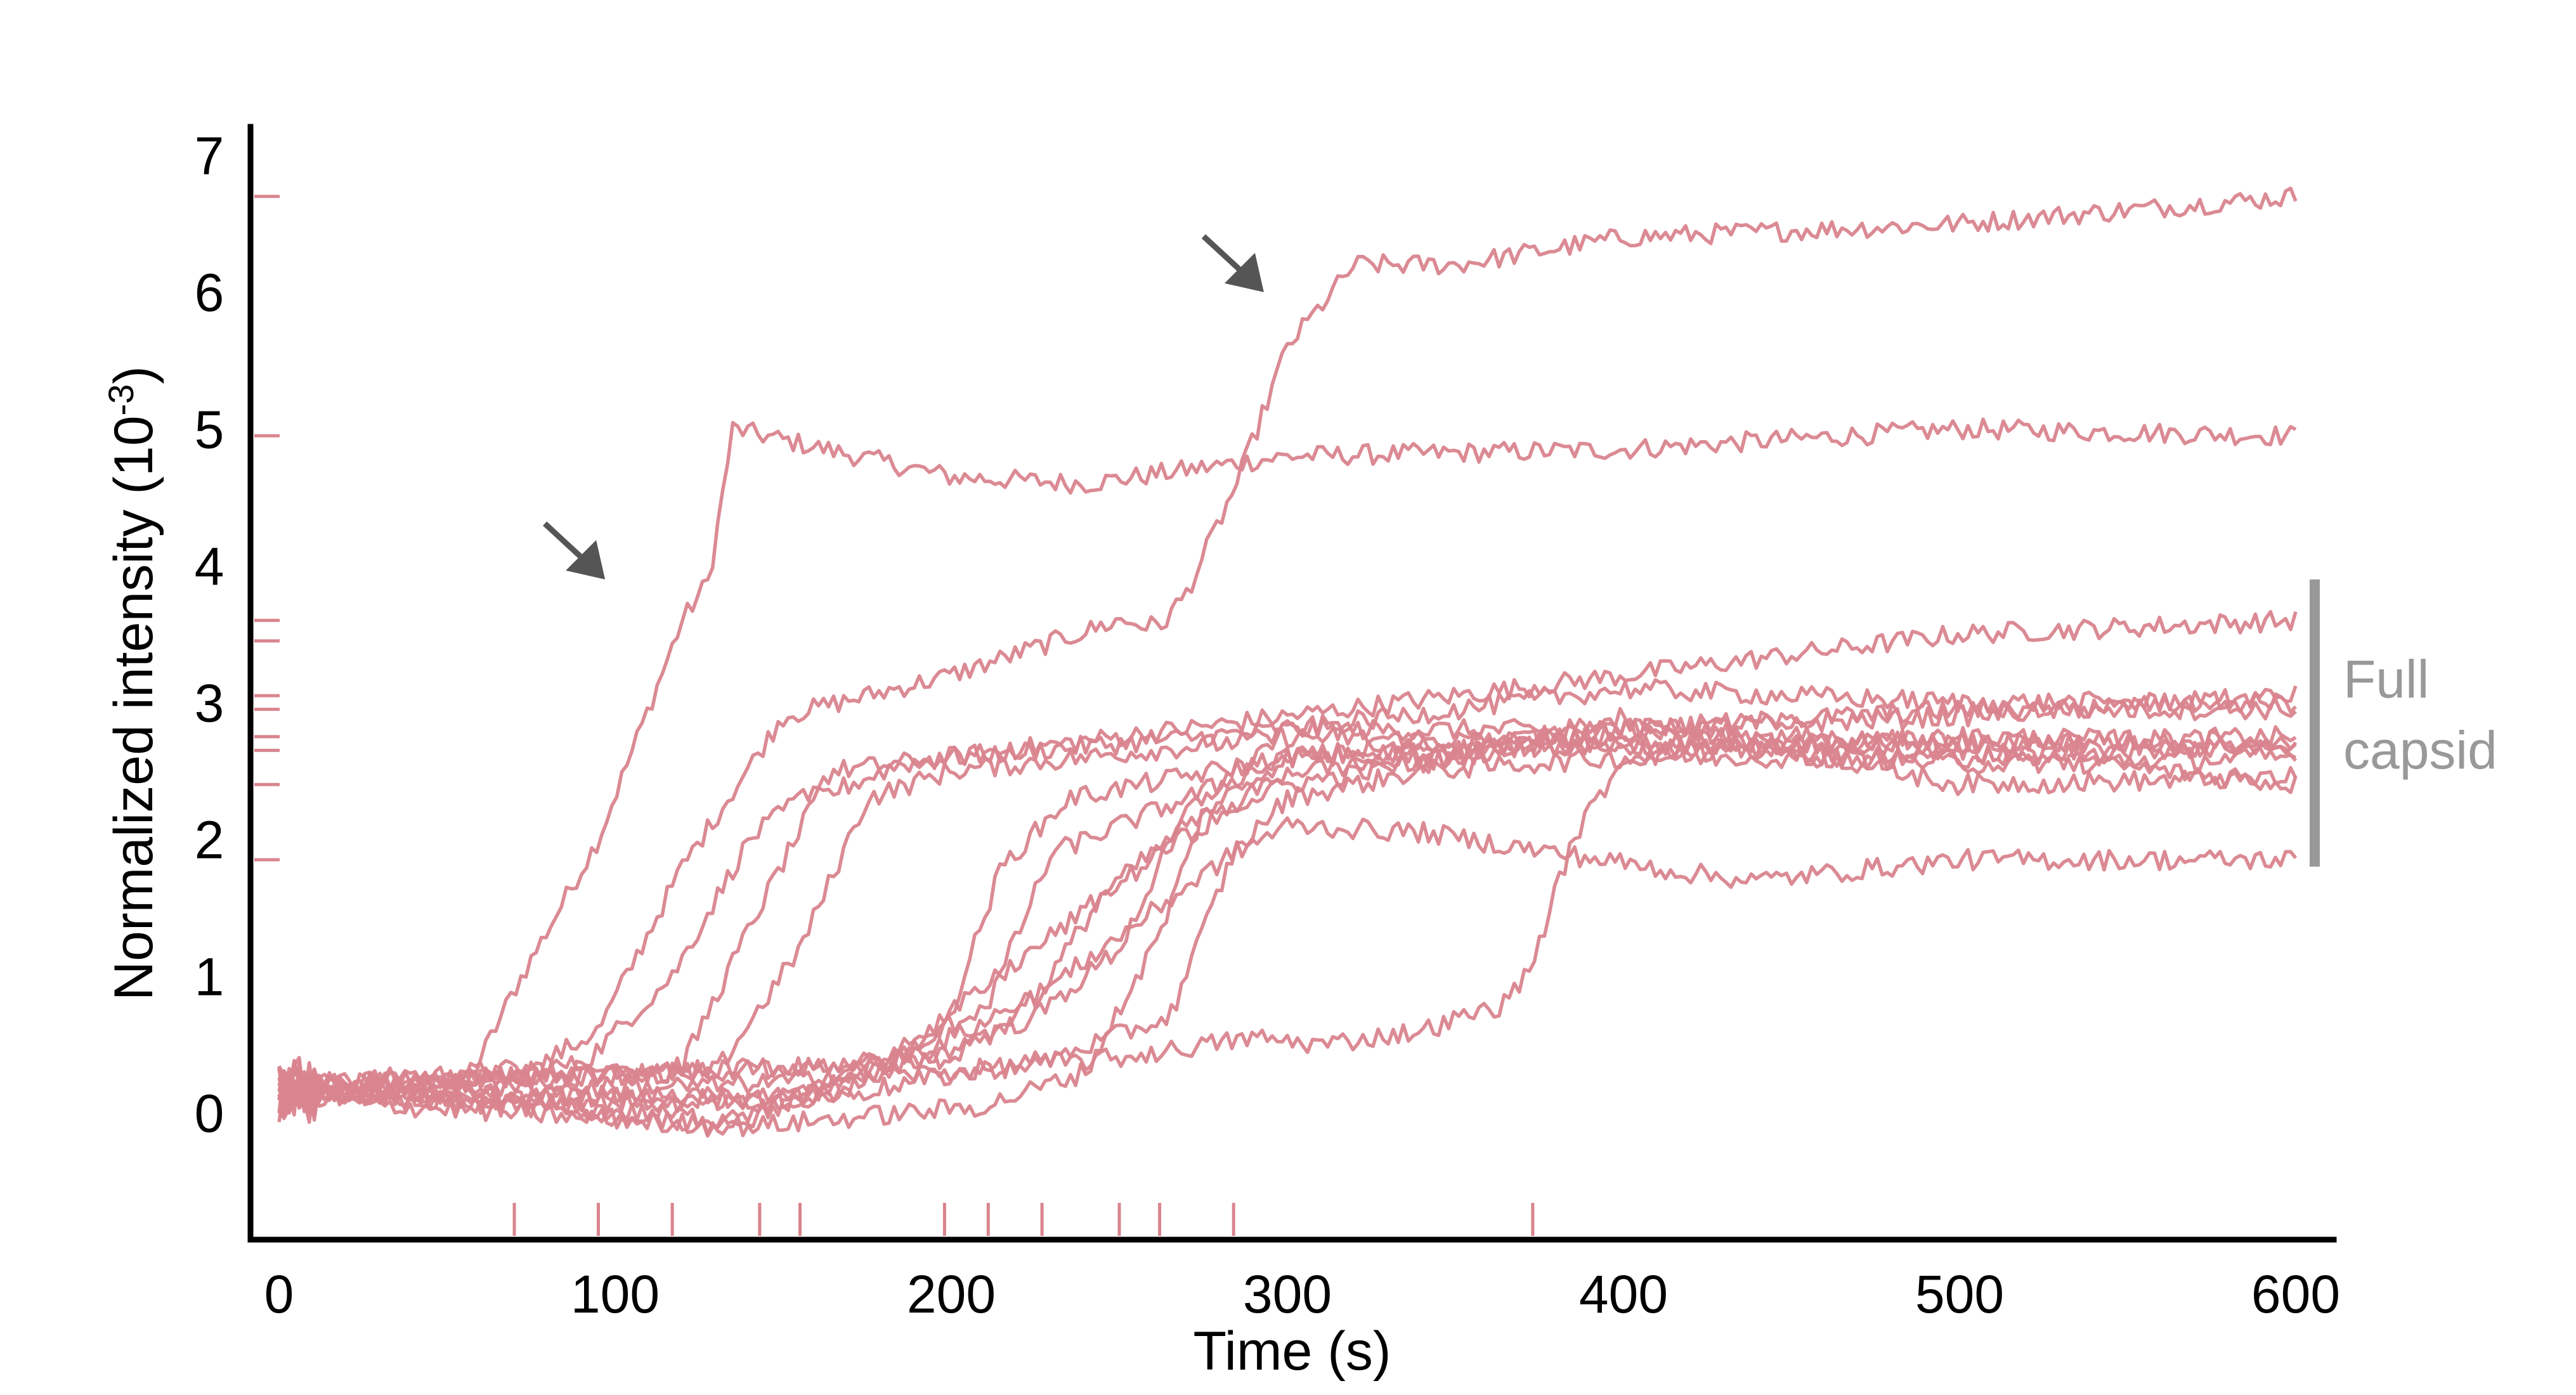 The width and height of the screenshot is (2576, 1395). What do you see at coordinates (210, 429) in the screenshot?
I see `y-tick-label: 5` at bounding box center [210, 429].